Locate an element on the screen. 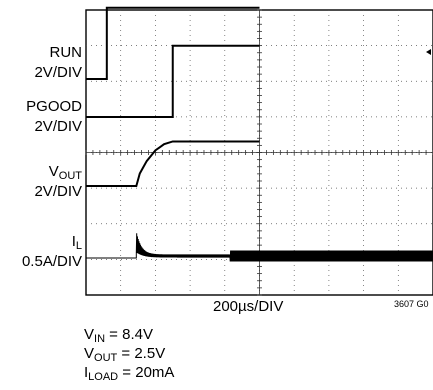 The width and height of the screenshot is (433, 390). iload-main: I is located at coordinates (86, 372).